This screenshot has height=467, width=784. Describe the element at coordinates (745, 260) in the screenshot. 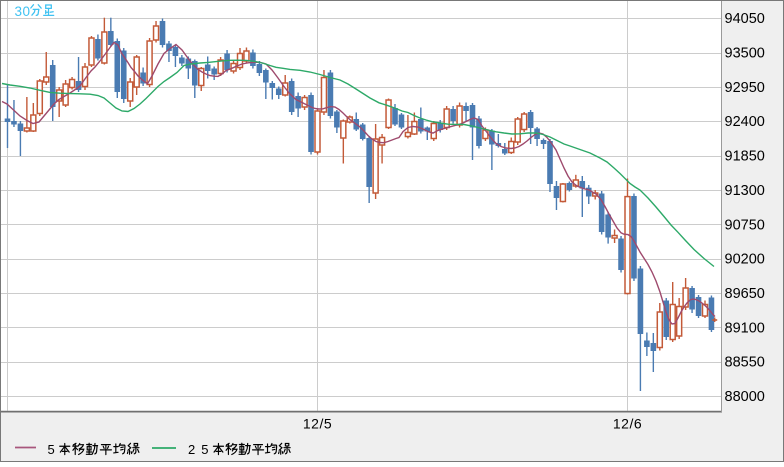

I see `svg-text: 90200` at that location.